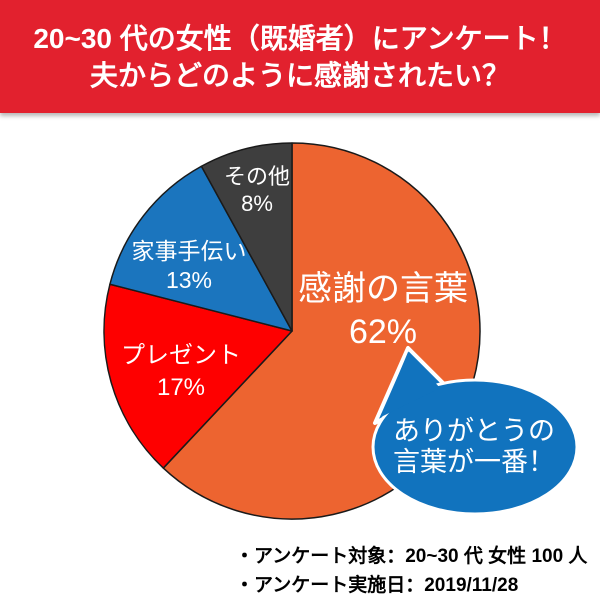 This screenshot has height=600, width=600. Describe the element at coordinates (474, 462) in the screenshot. I see `speech-bubble-line-2: 言葉が一番！` at that location.